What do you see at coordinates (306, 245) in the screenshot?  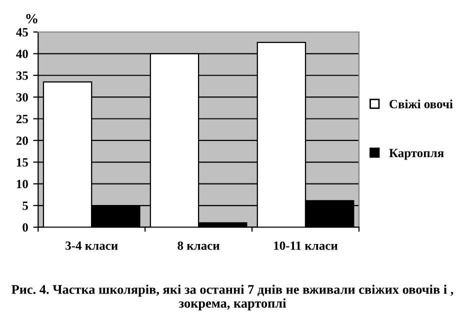 I see `x-tick-label: 10-11 класи` at bounding box center [306, 245].